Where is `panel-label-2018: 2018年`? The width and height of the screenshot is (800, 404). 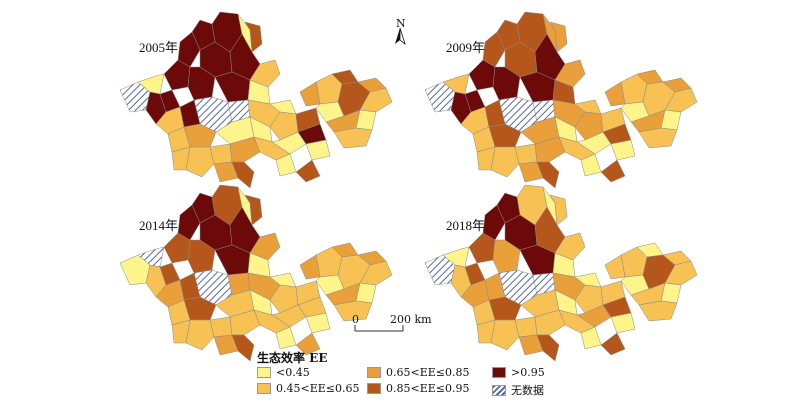
panel-label-2018: 2018年 is located at coordinates (466, 225).